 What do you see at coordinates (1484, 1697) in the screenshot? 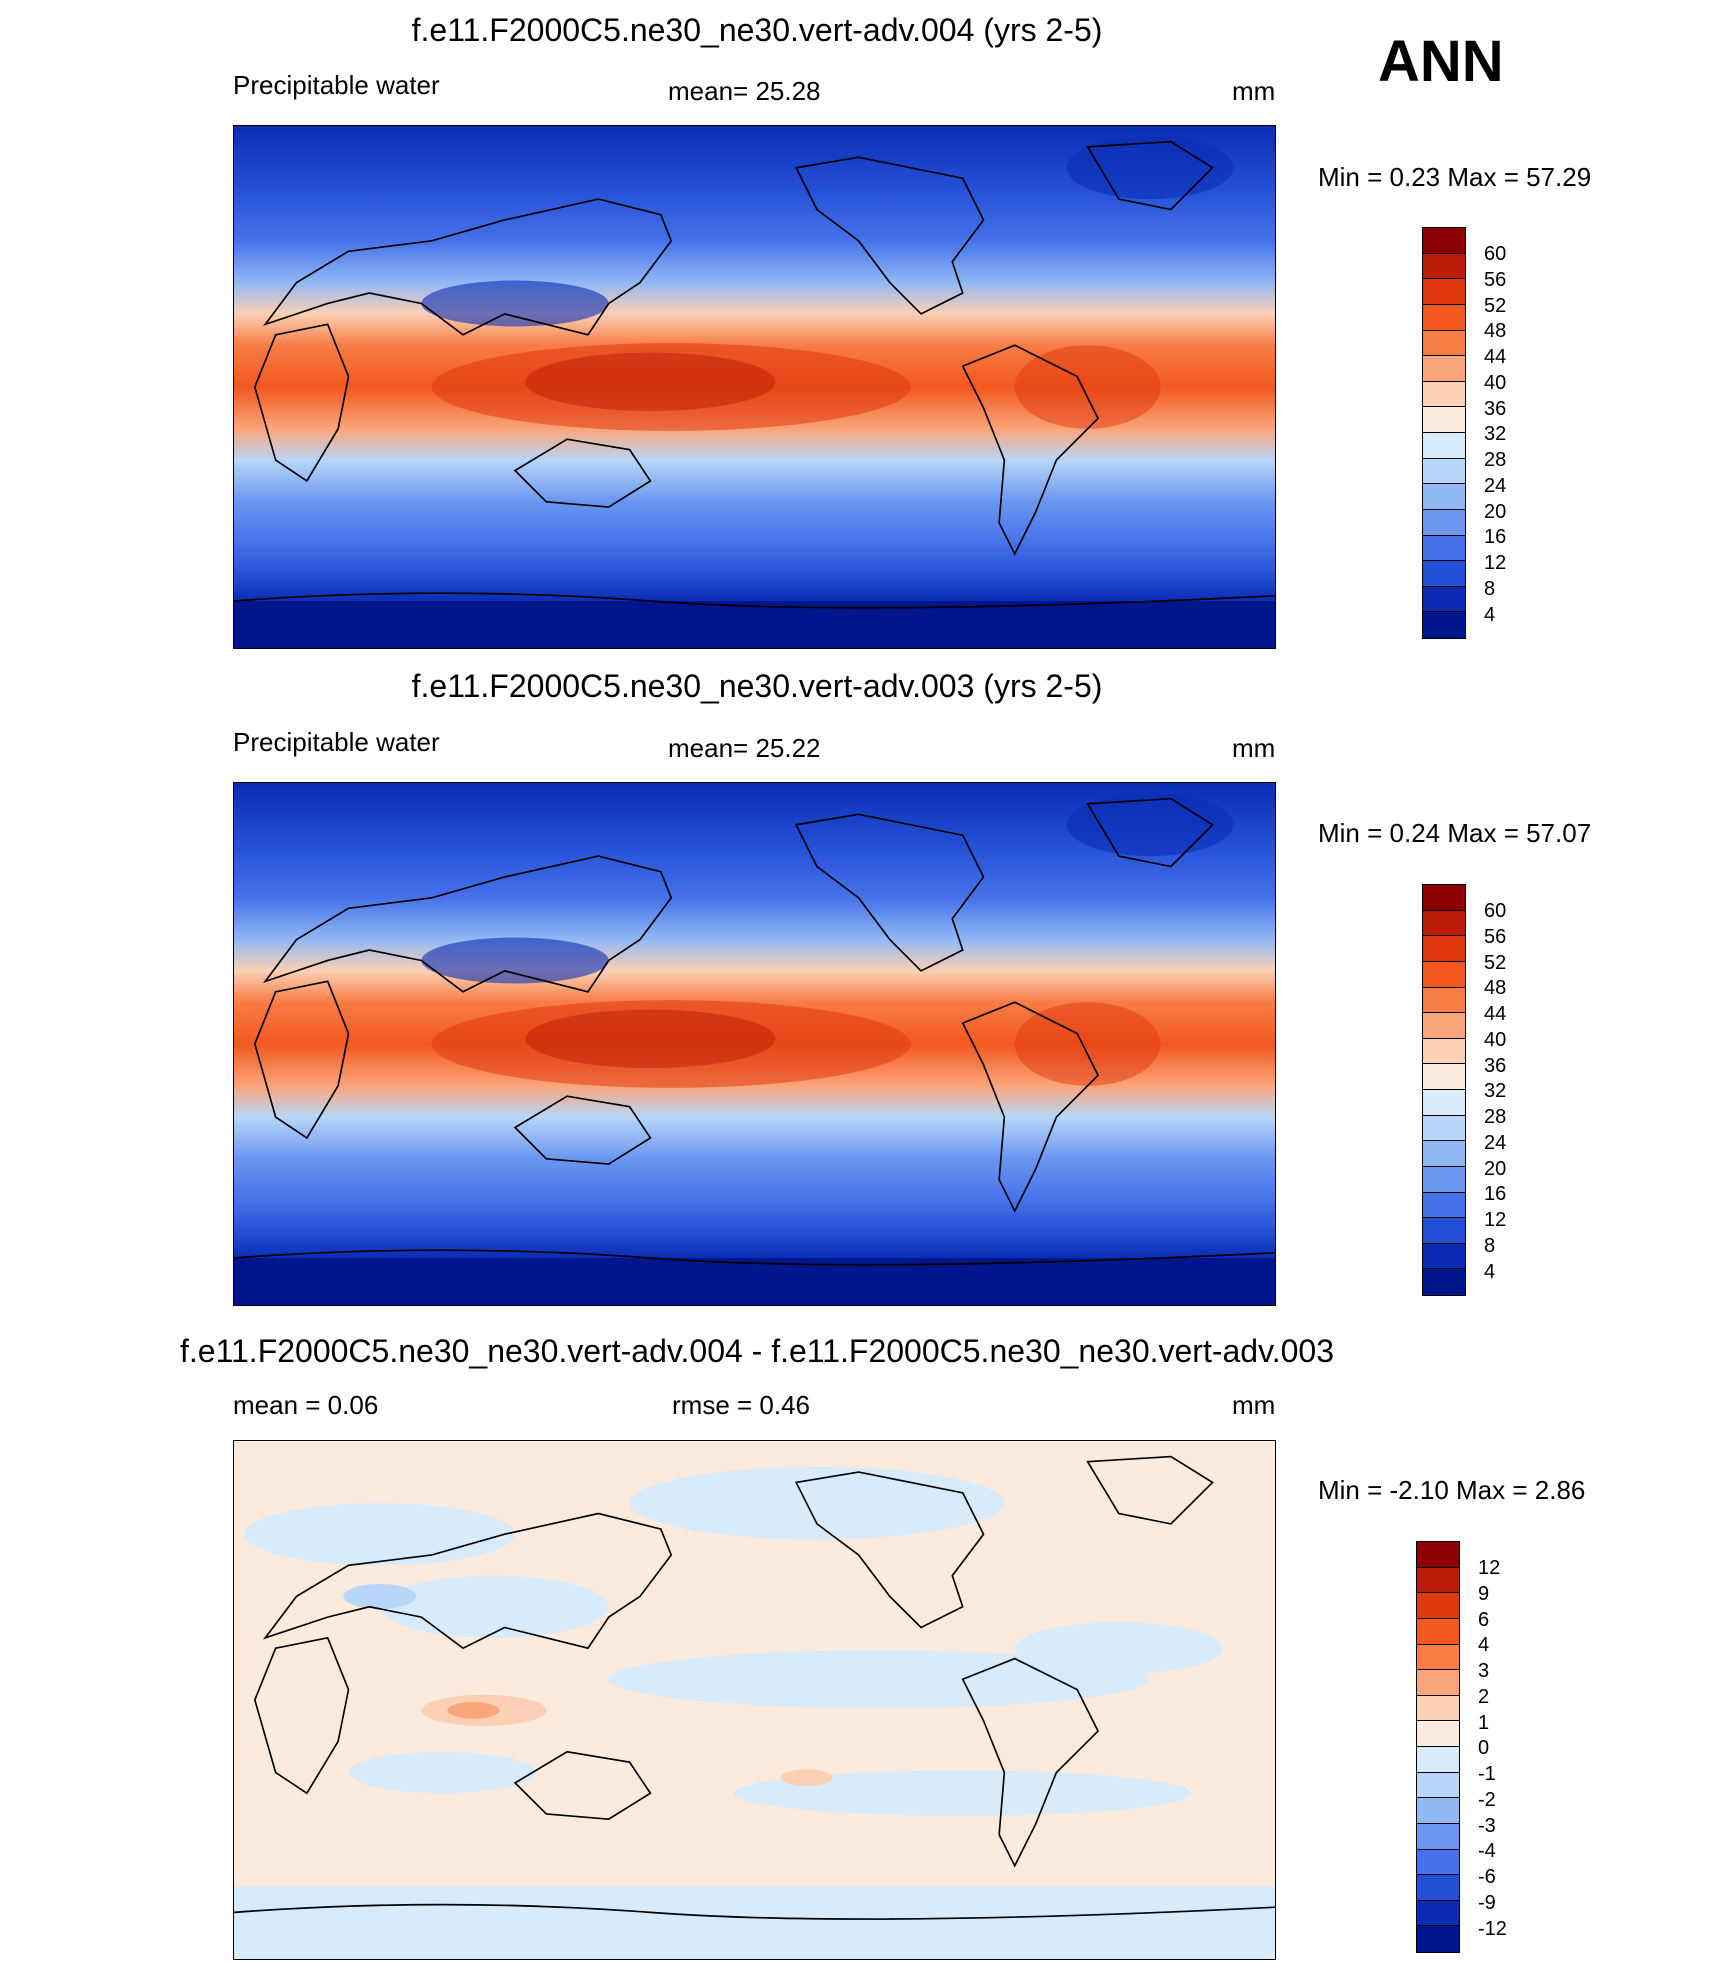
I see `colorbar-tick: 2` at bounding box center [1484, 1697].